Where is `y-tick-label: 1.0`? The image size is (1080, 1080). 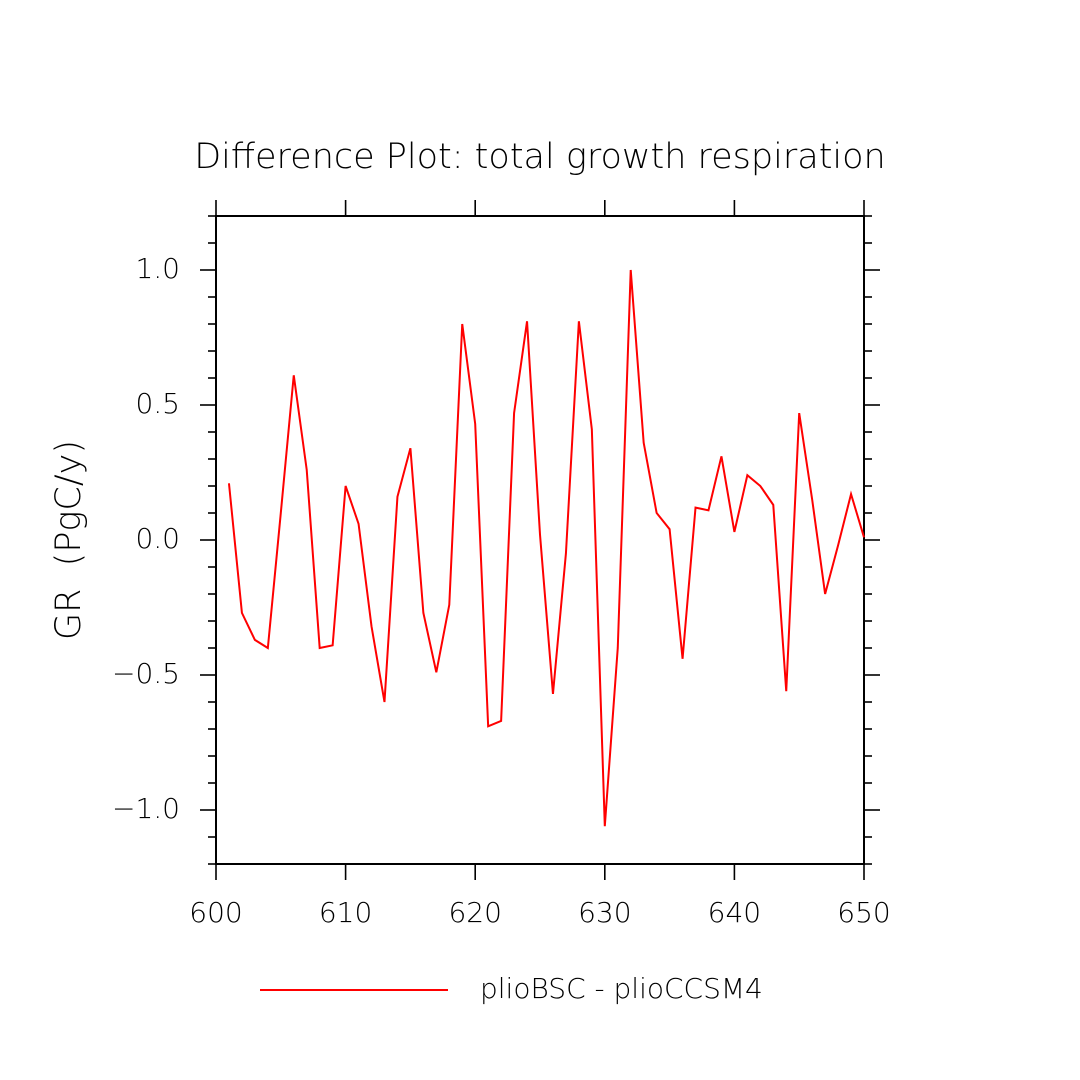
y-tick-label: 1.0 is located at coordinates (157, 268).